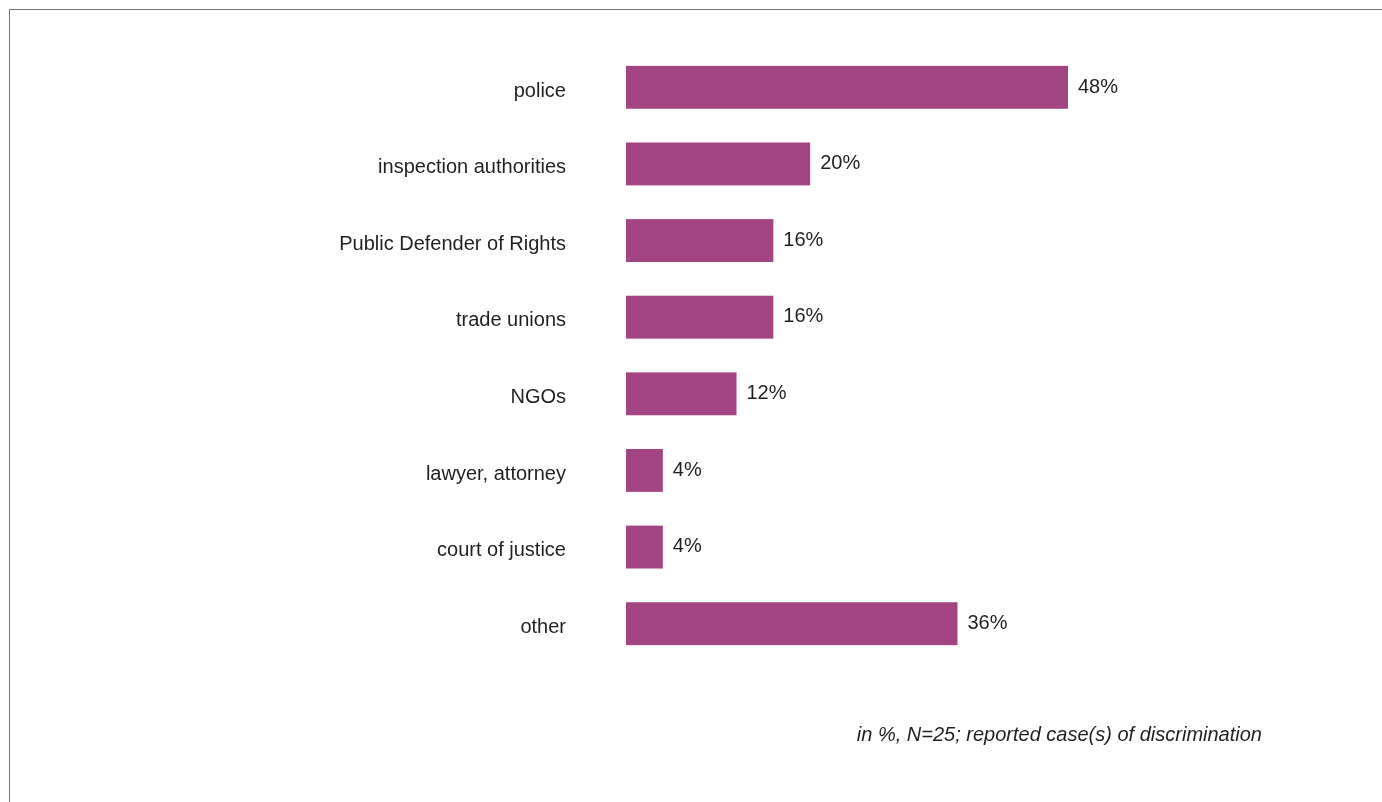 This screenshot has width=1382, height=802. What do you see at coordinates (495, 472) in the screenshot?
I see `y-tick-label: lawyer, attorney` at bounding box center [495, 472].